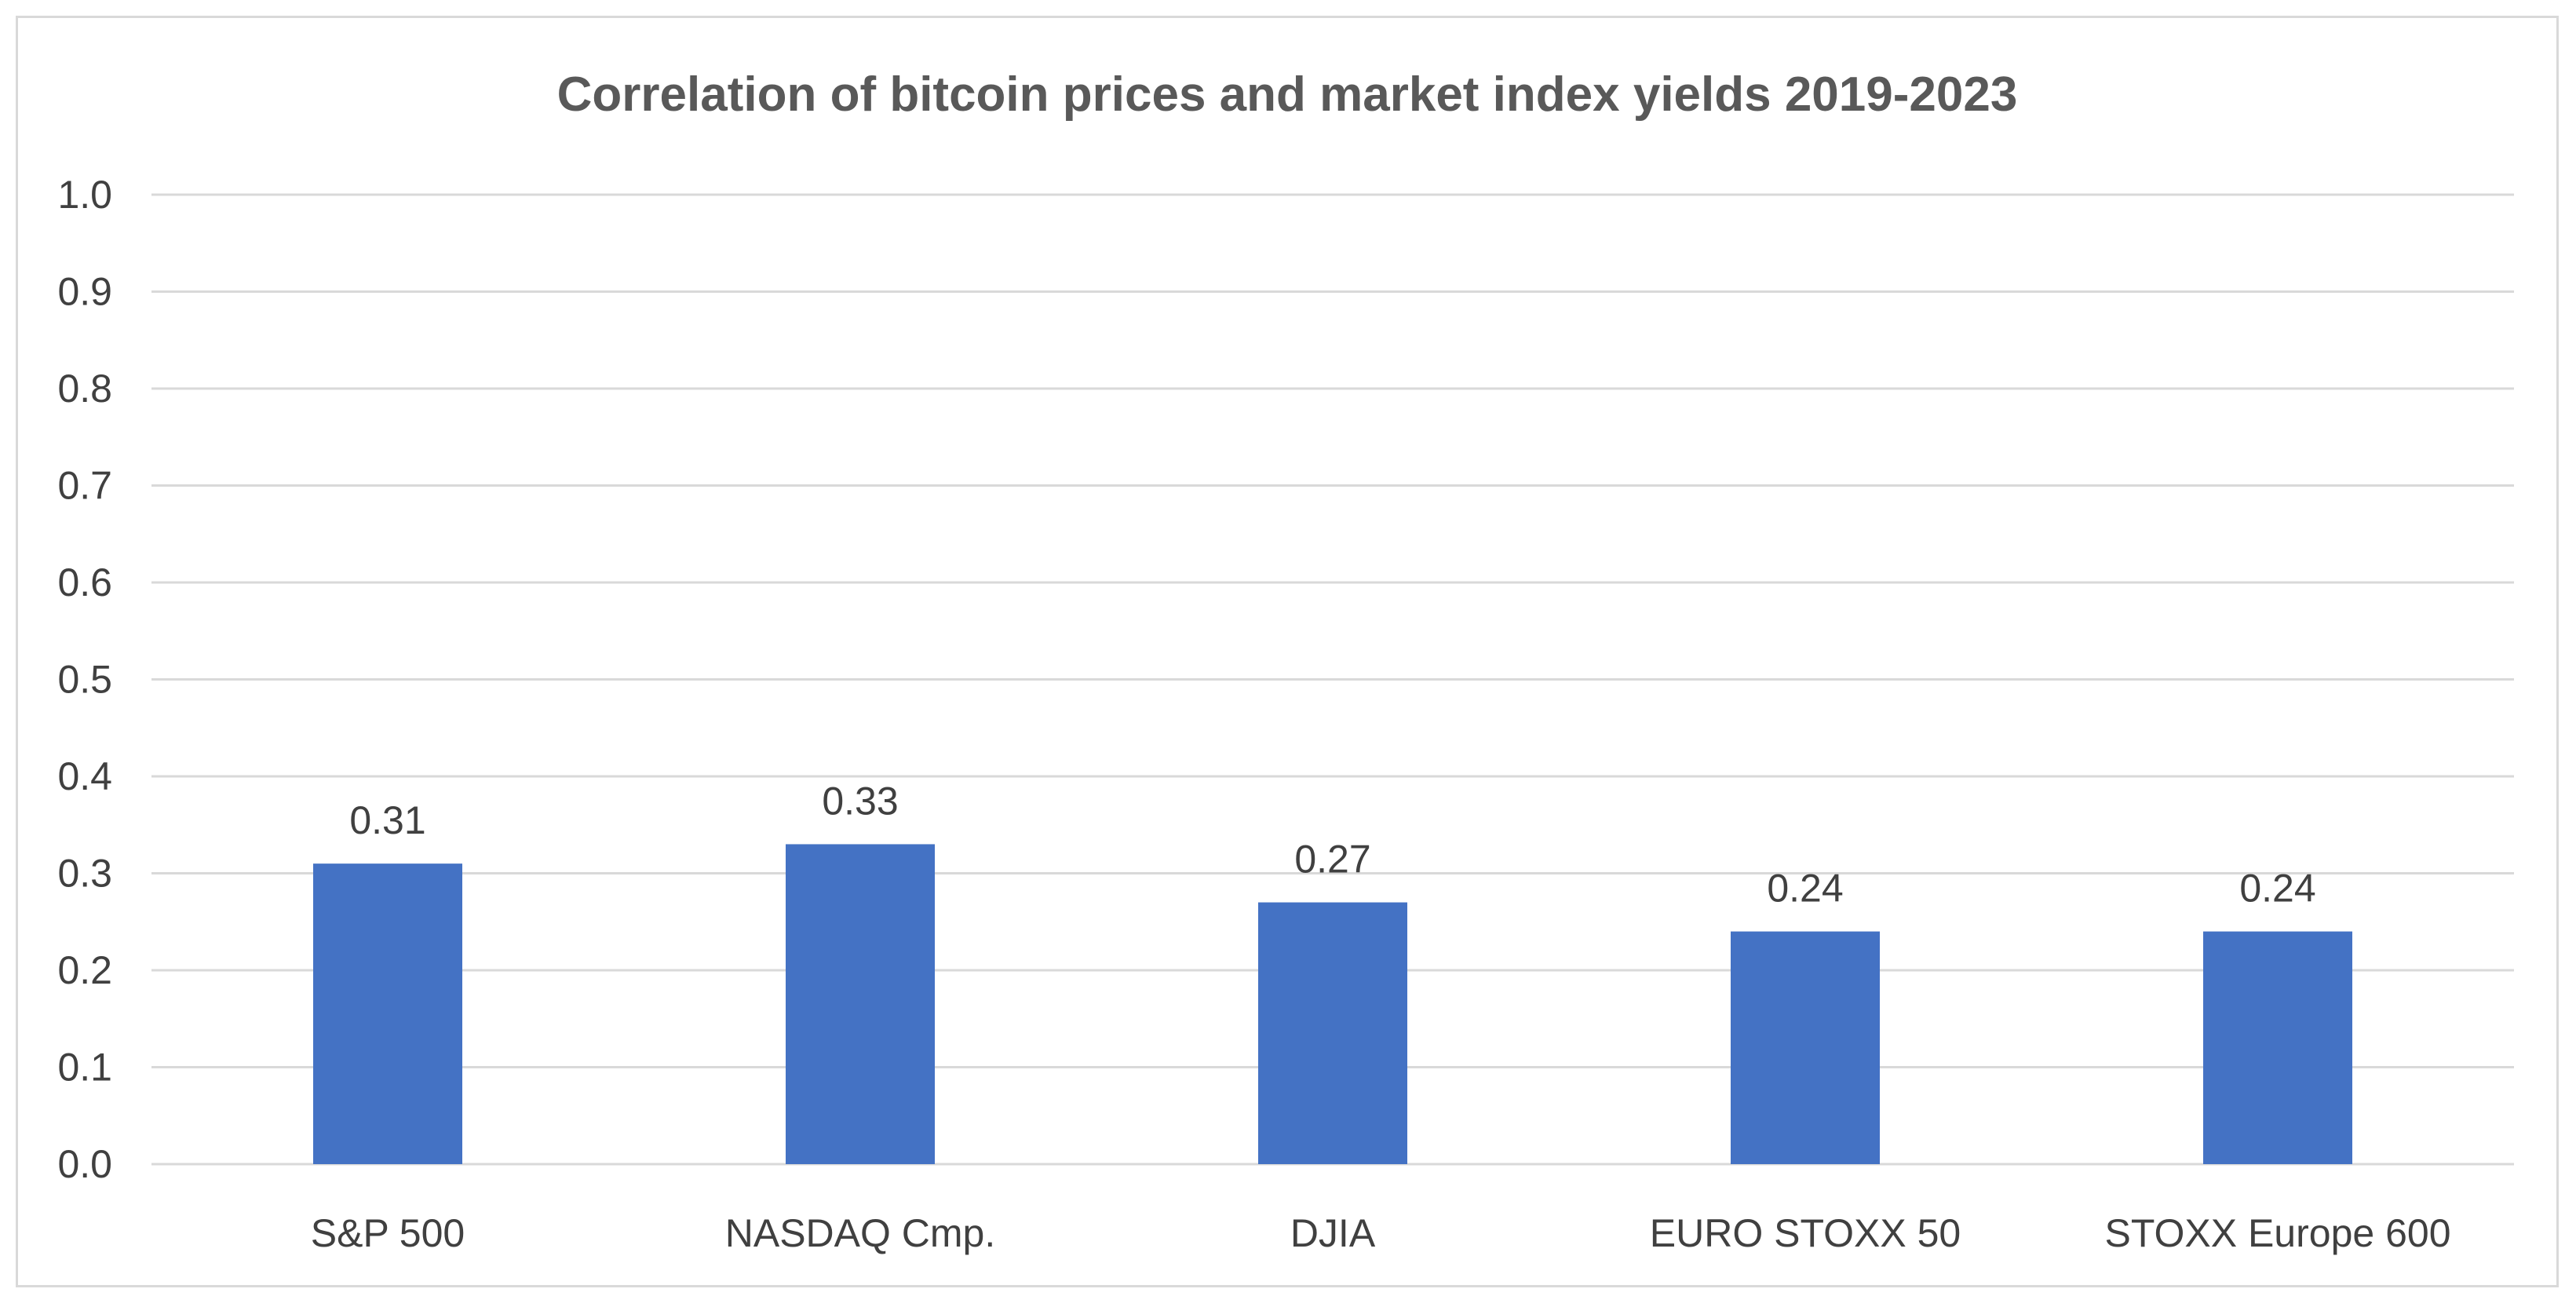  I want to click on y-tick-label: 0.0, so click(84, 1164).